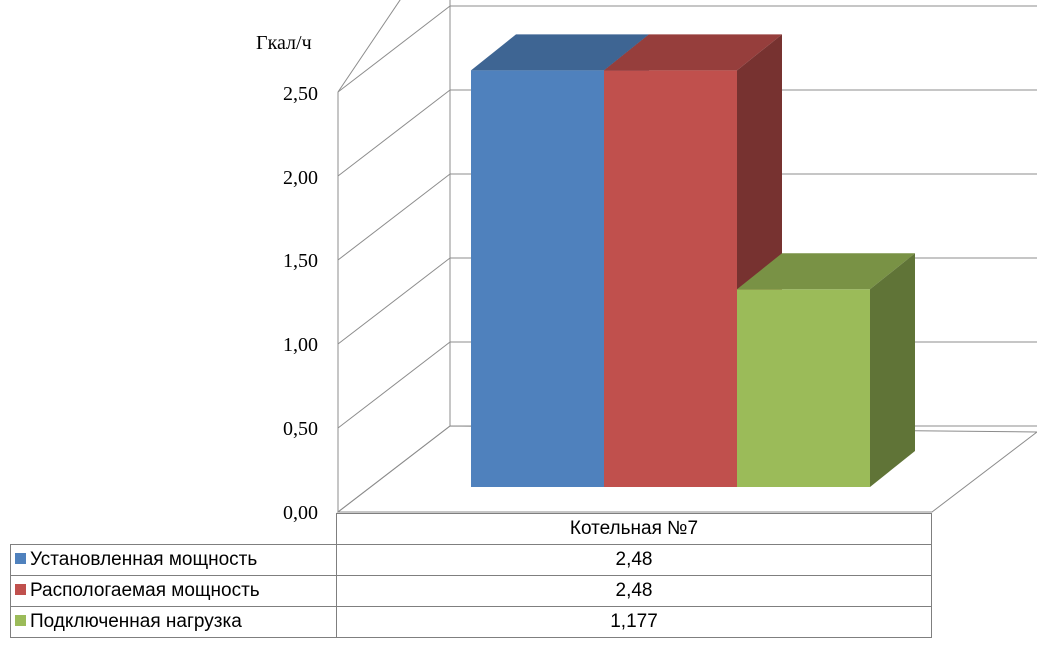  I want to click on y-tick-label: 1,00, so click(300, 345).